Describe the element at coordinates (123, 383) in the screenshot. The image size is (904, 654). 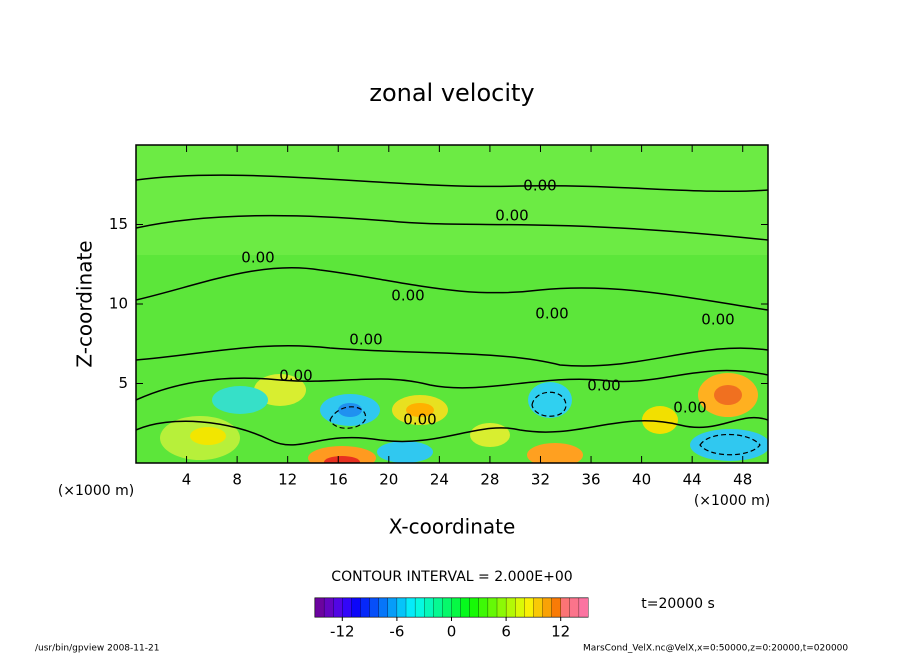
I see `y-tick-label: 5` at that location.